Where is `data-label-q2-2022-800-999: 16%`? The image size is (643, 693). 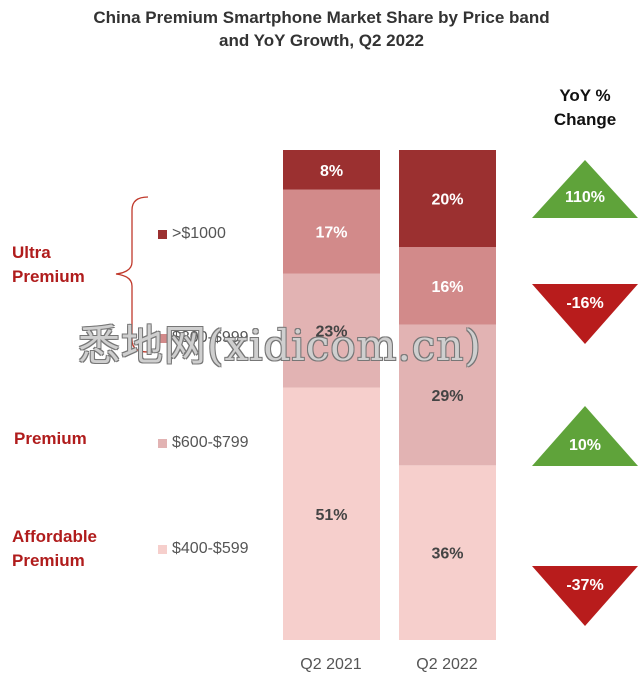
data-label-q2-2022-800-999: 16% is located at coordinates (447, 287).